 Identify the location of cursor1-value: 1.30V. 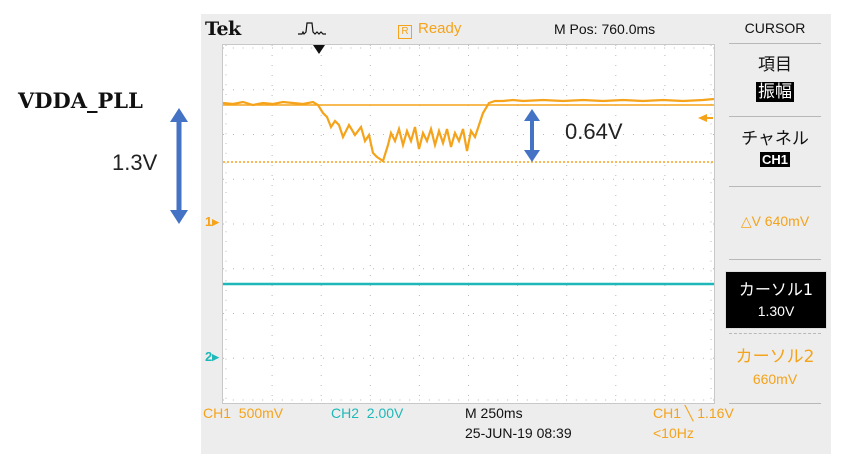
(776, 311).